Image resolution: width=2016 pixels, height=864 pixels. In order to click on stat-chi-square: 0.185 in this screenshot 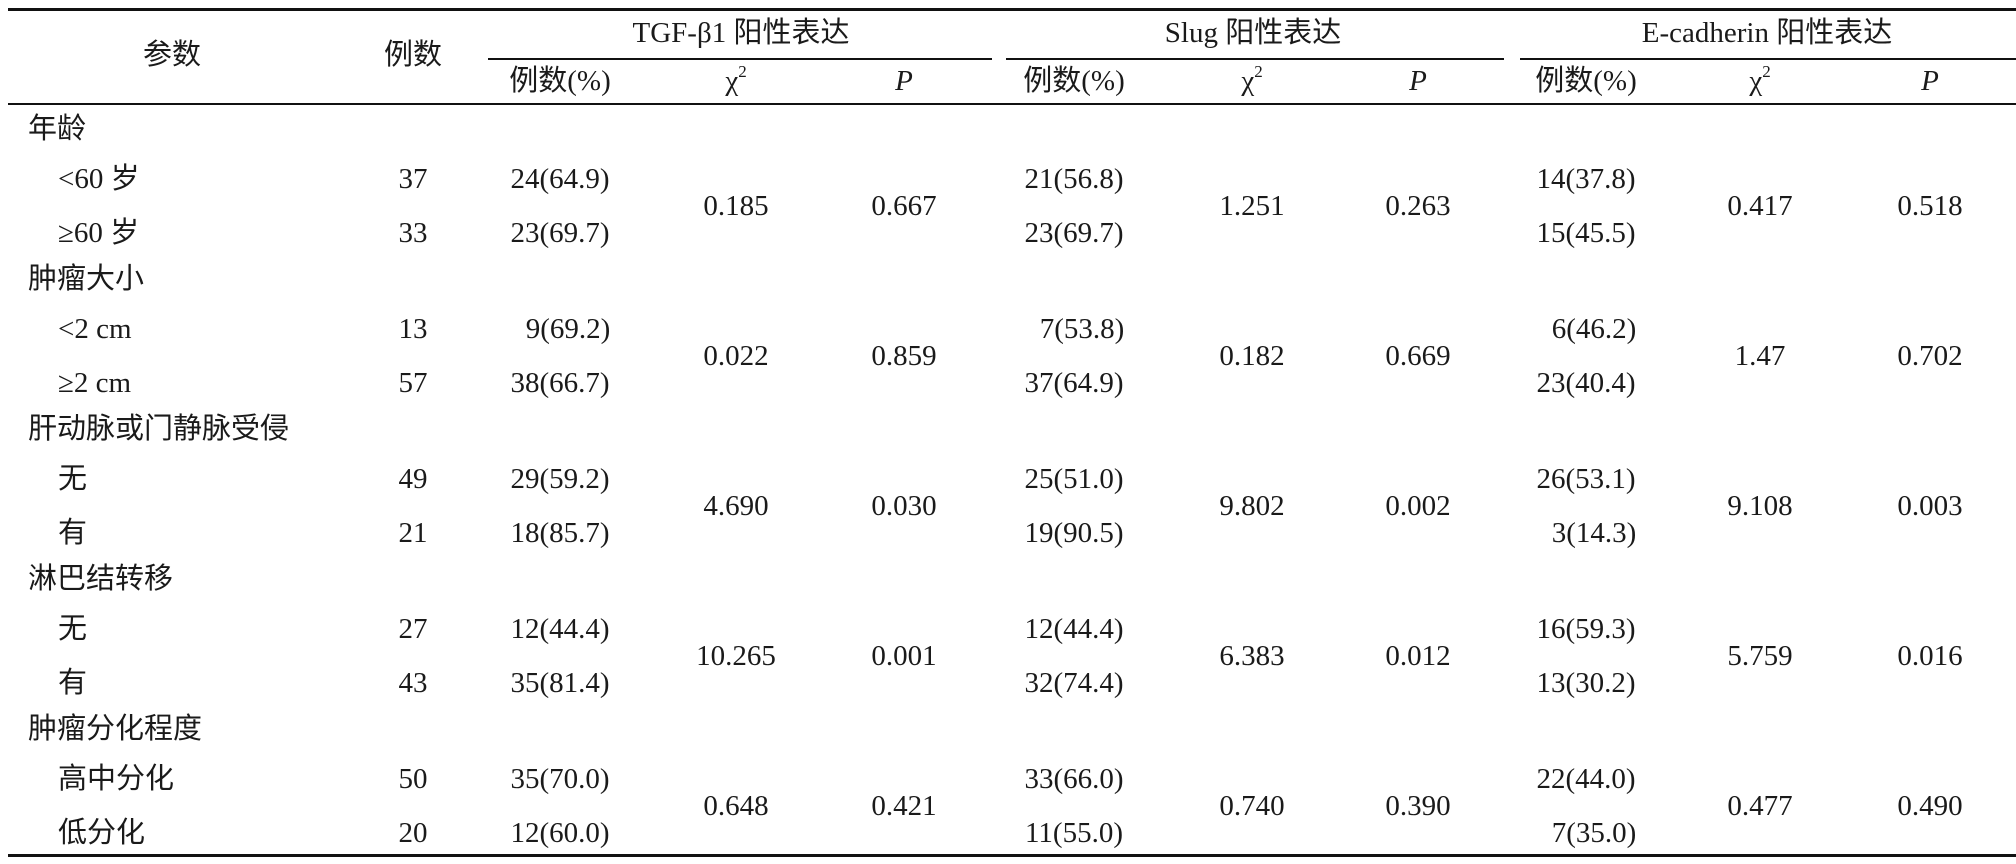, I will do `click(736, 206)`.